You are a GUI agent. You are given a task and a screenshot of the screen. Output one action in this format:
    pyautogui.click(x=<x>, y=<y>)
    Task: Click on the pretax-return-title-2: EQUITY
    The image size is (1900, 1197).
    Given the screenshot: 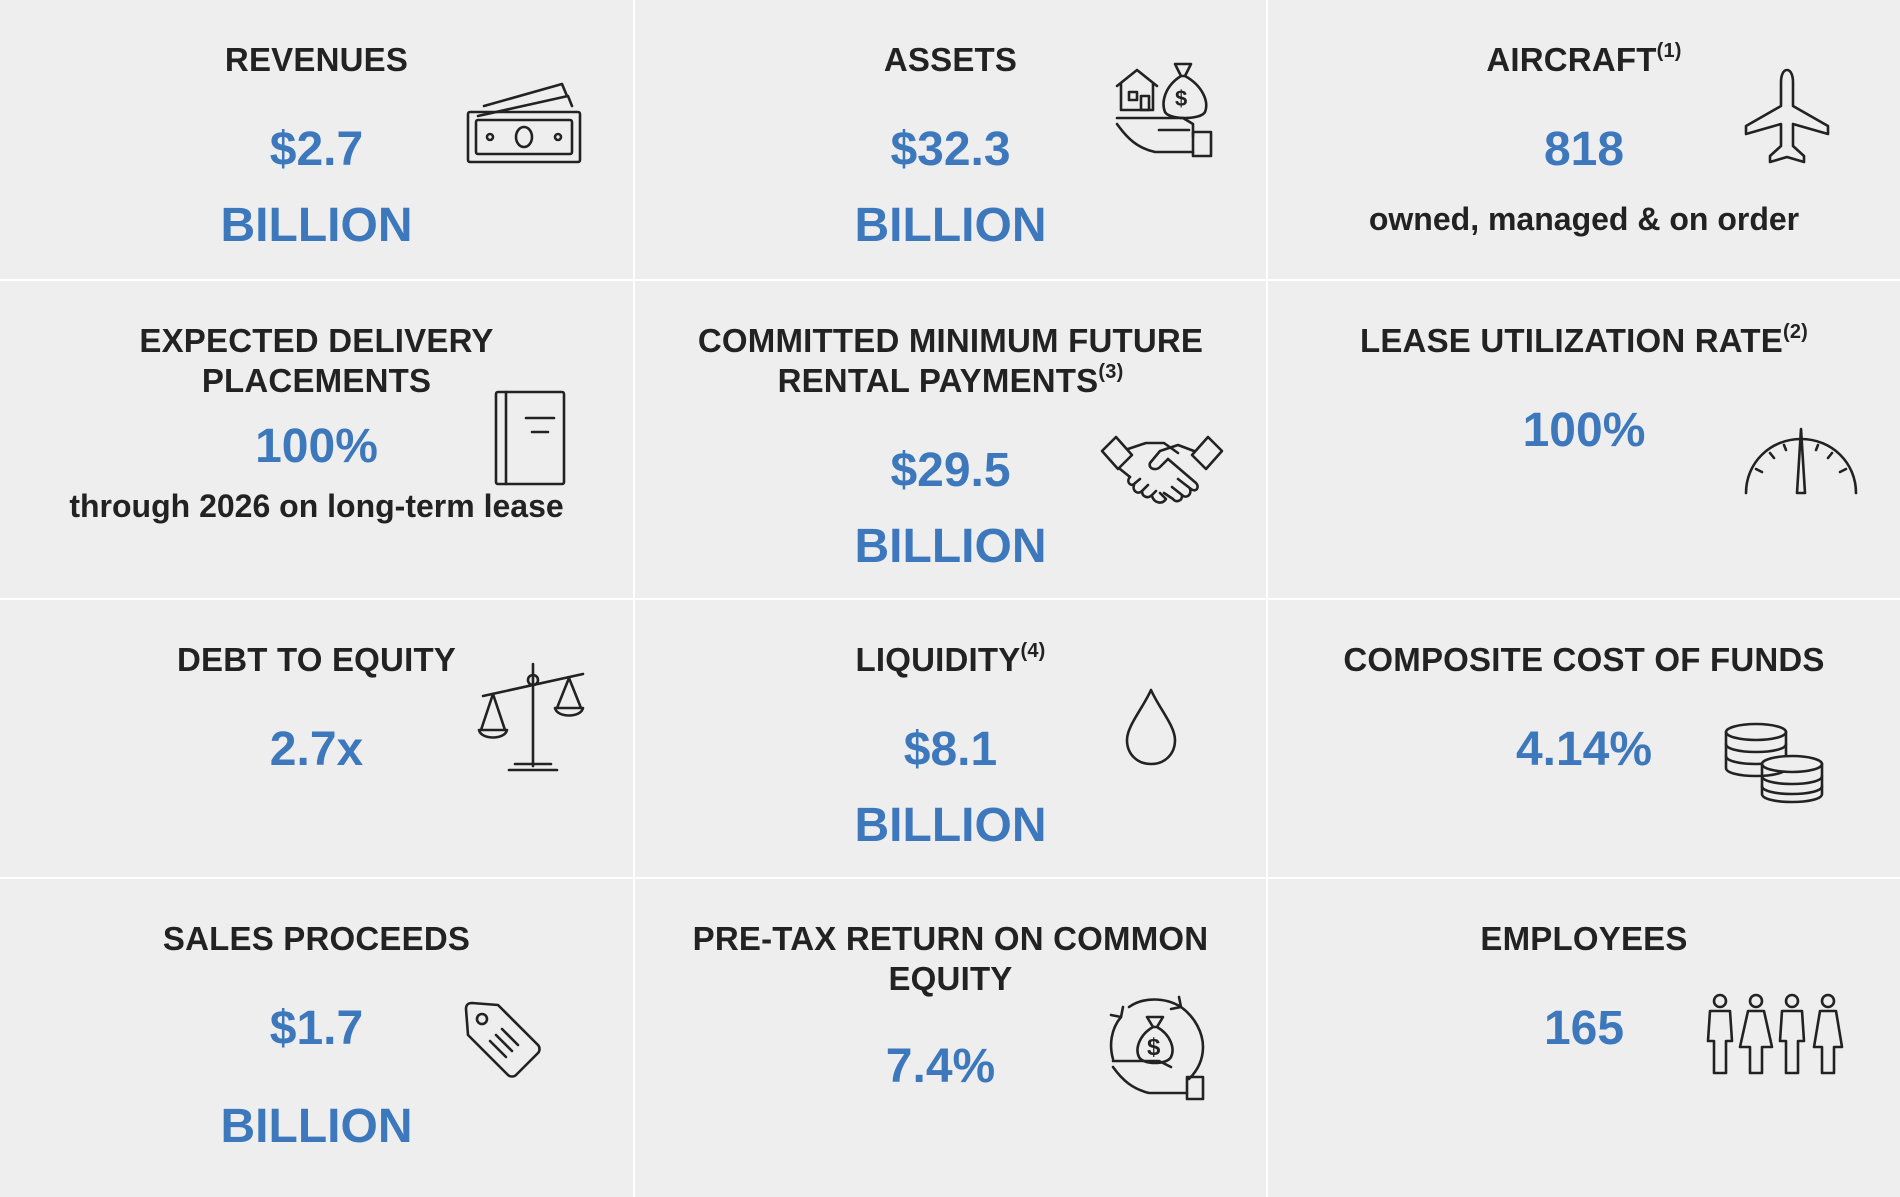 What is the action you would take?
    pyautogui.click(x=950, y=978)
    